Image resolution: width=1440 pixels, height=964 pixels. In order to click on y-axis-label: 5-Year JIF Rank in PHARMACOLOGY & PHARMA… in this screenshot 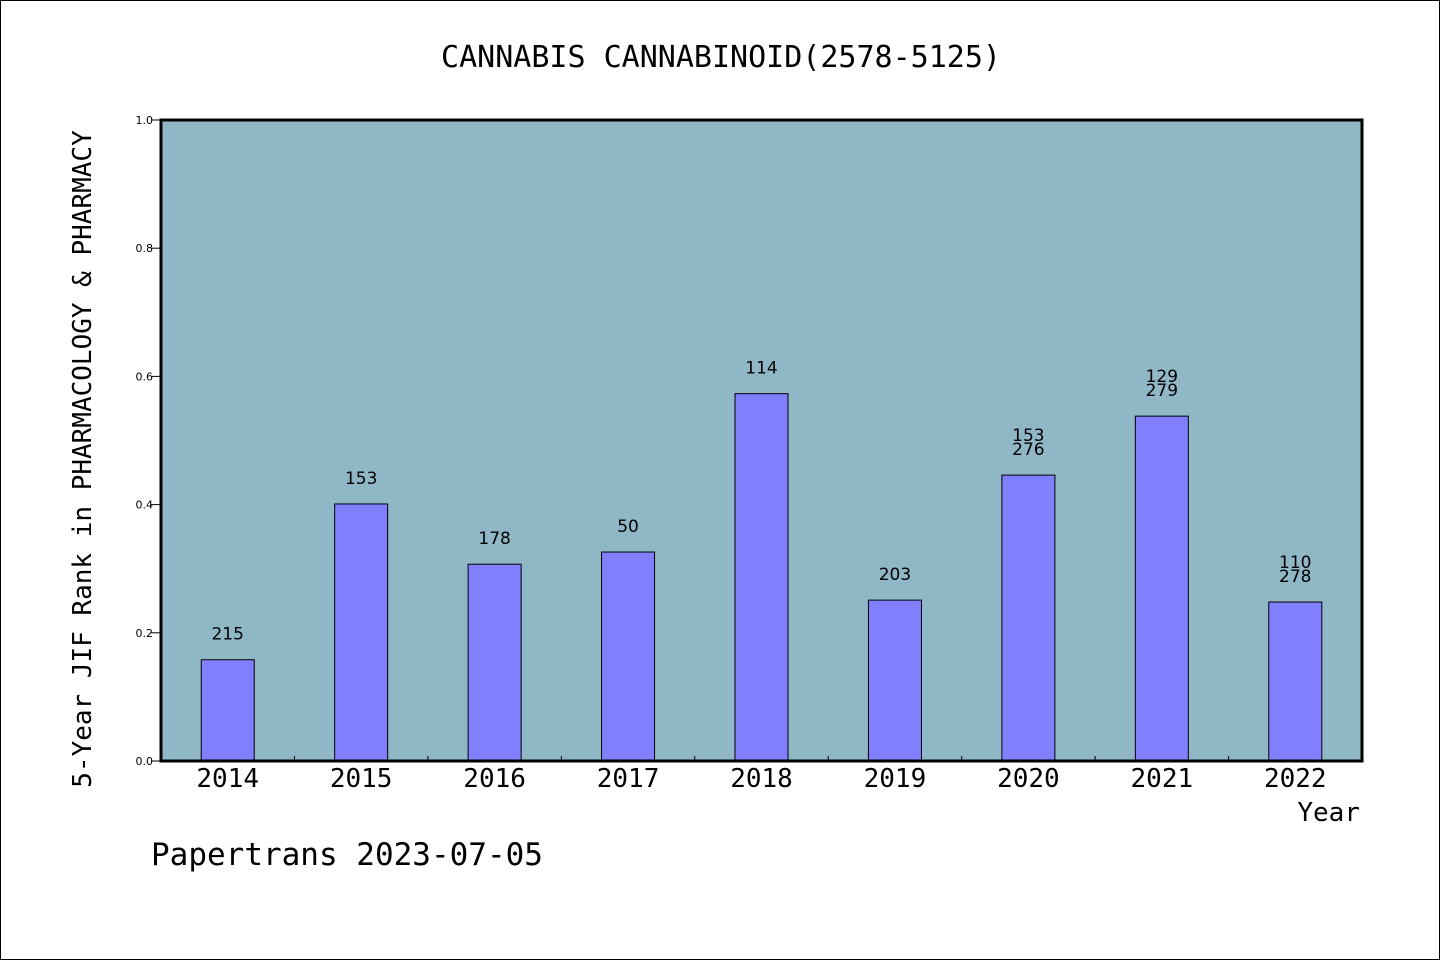, I will do `click(83, 459)`.